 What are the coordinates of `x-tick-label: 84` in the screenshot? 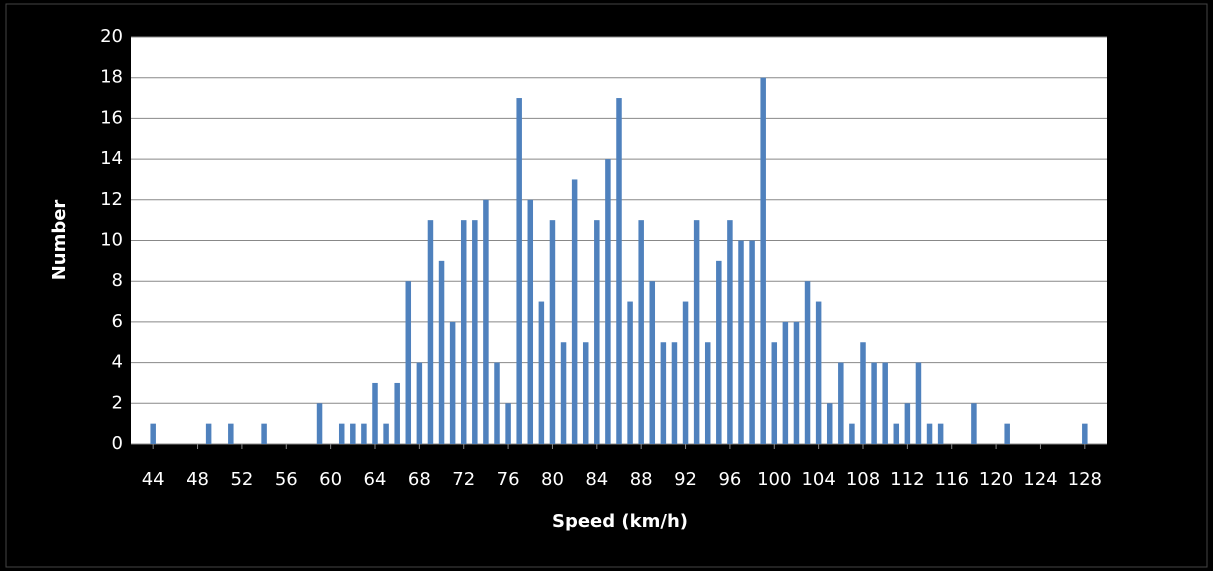 It's located at (596, 479).